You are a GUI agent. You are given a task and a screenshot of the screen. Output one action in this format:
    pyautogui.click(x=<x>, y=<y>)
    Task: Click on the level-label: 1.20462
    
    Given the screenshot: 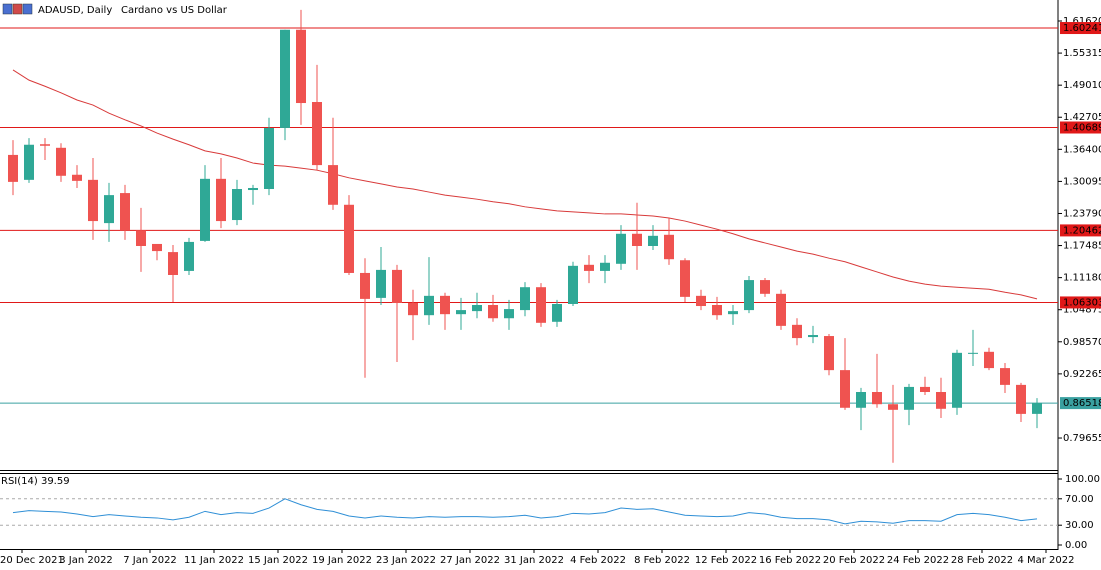 What is the action you would take?
    pyautogui.click(x=1082, y=230)
    